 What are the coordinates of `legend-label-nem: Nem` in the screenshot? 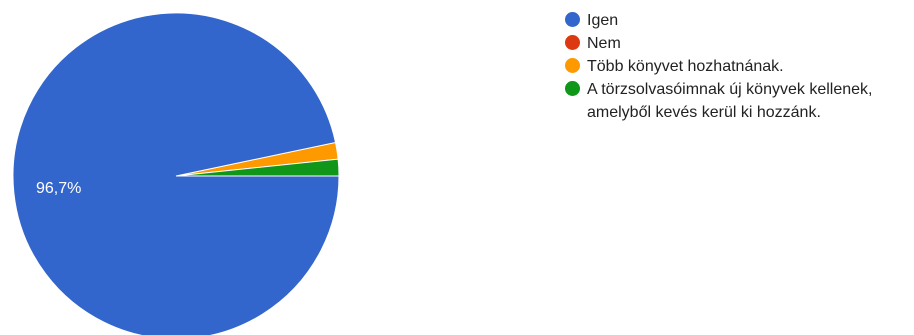 It's located at (604, 43).